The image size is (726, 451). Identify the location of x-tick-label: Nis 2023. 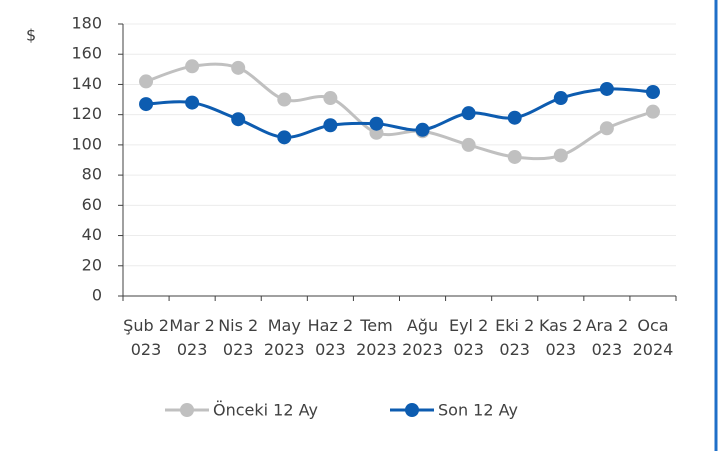
(238, 337).